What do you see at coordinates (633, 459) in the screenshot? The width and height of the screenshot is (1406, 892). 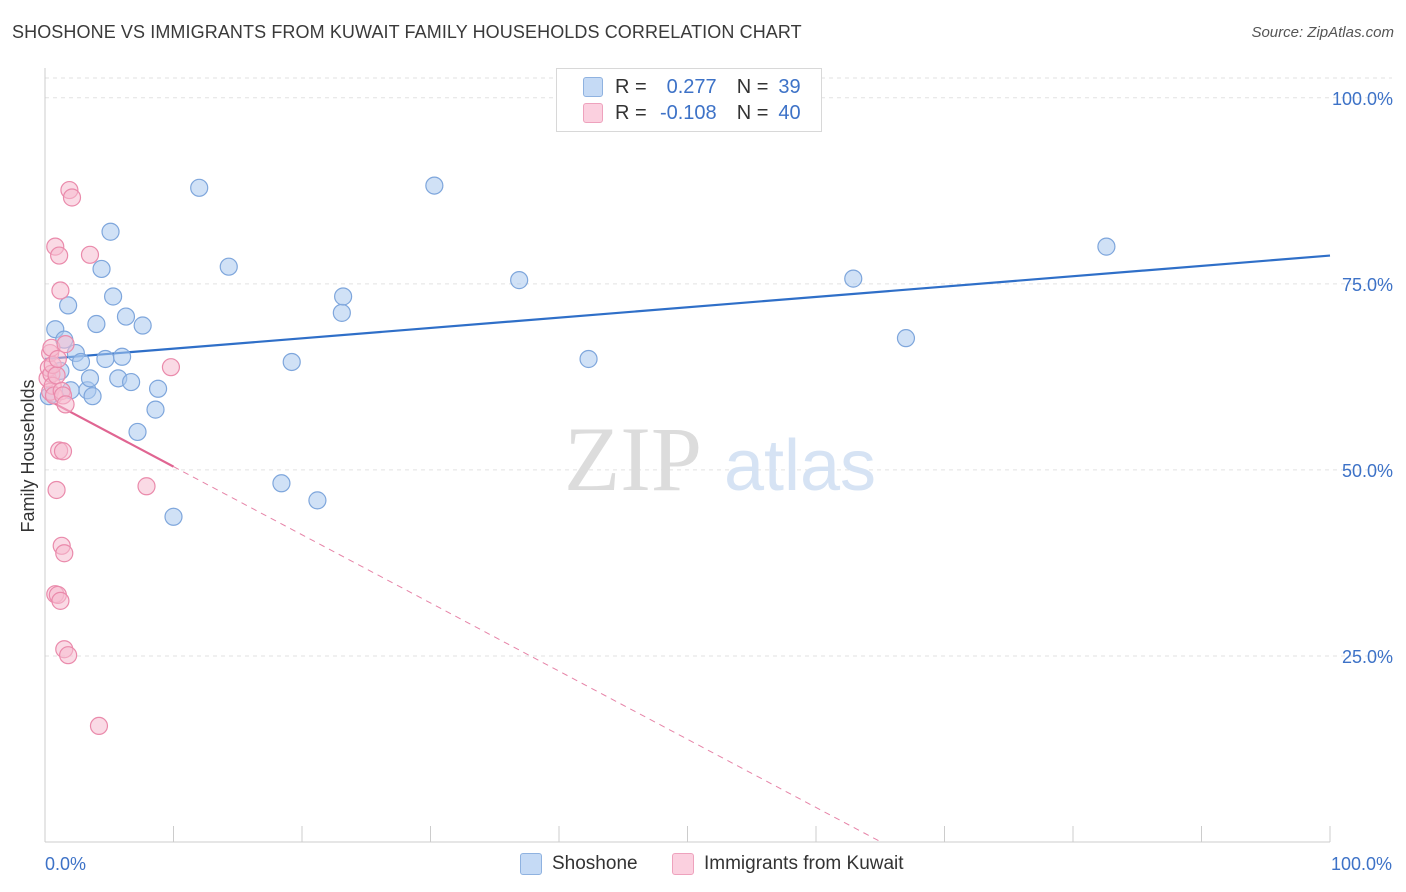 I see `watermark-zip: ZIP` at bounding box center [633, 459].